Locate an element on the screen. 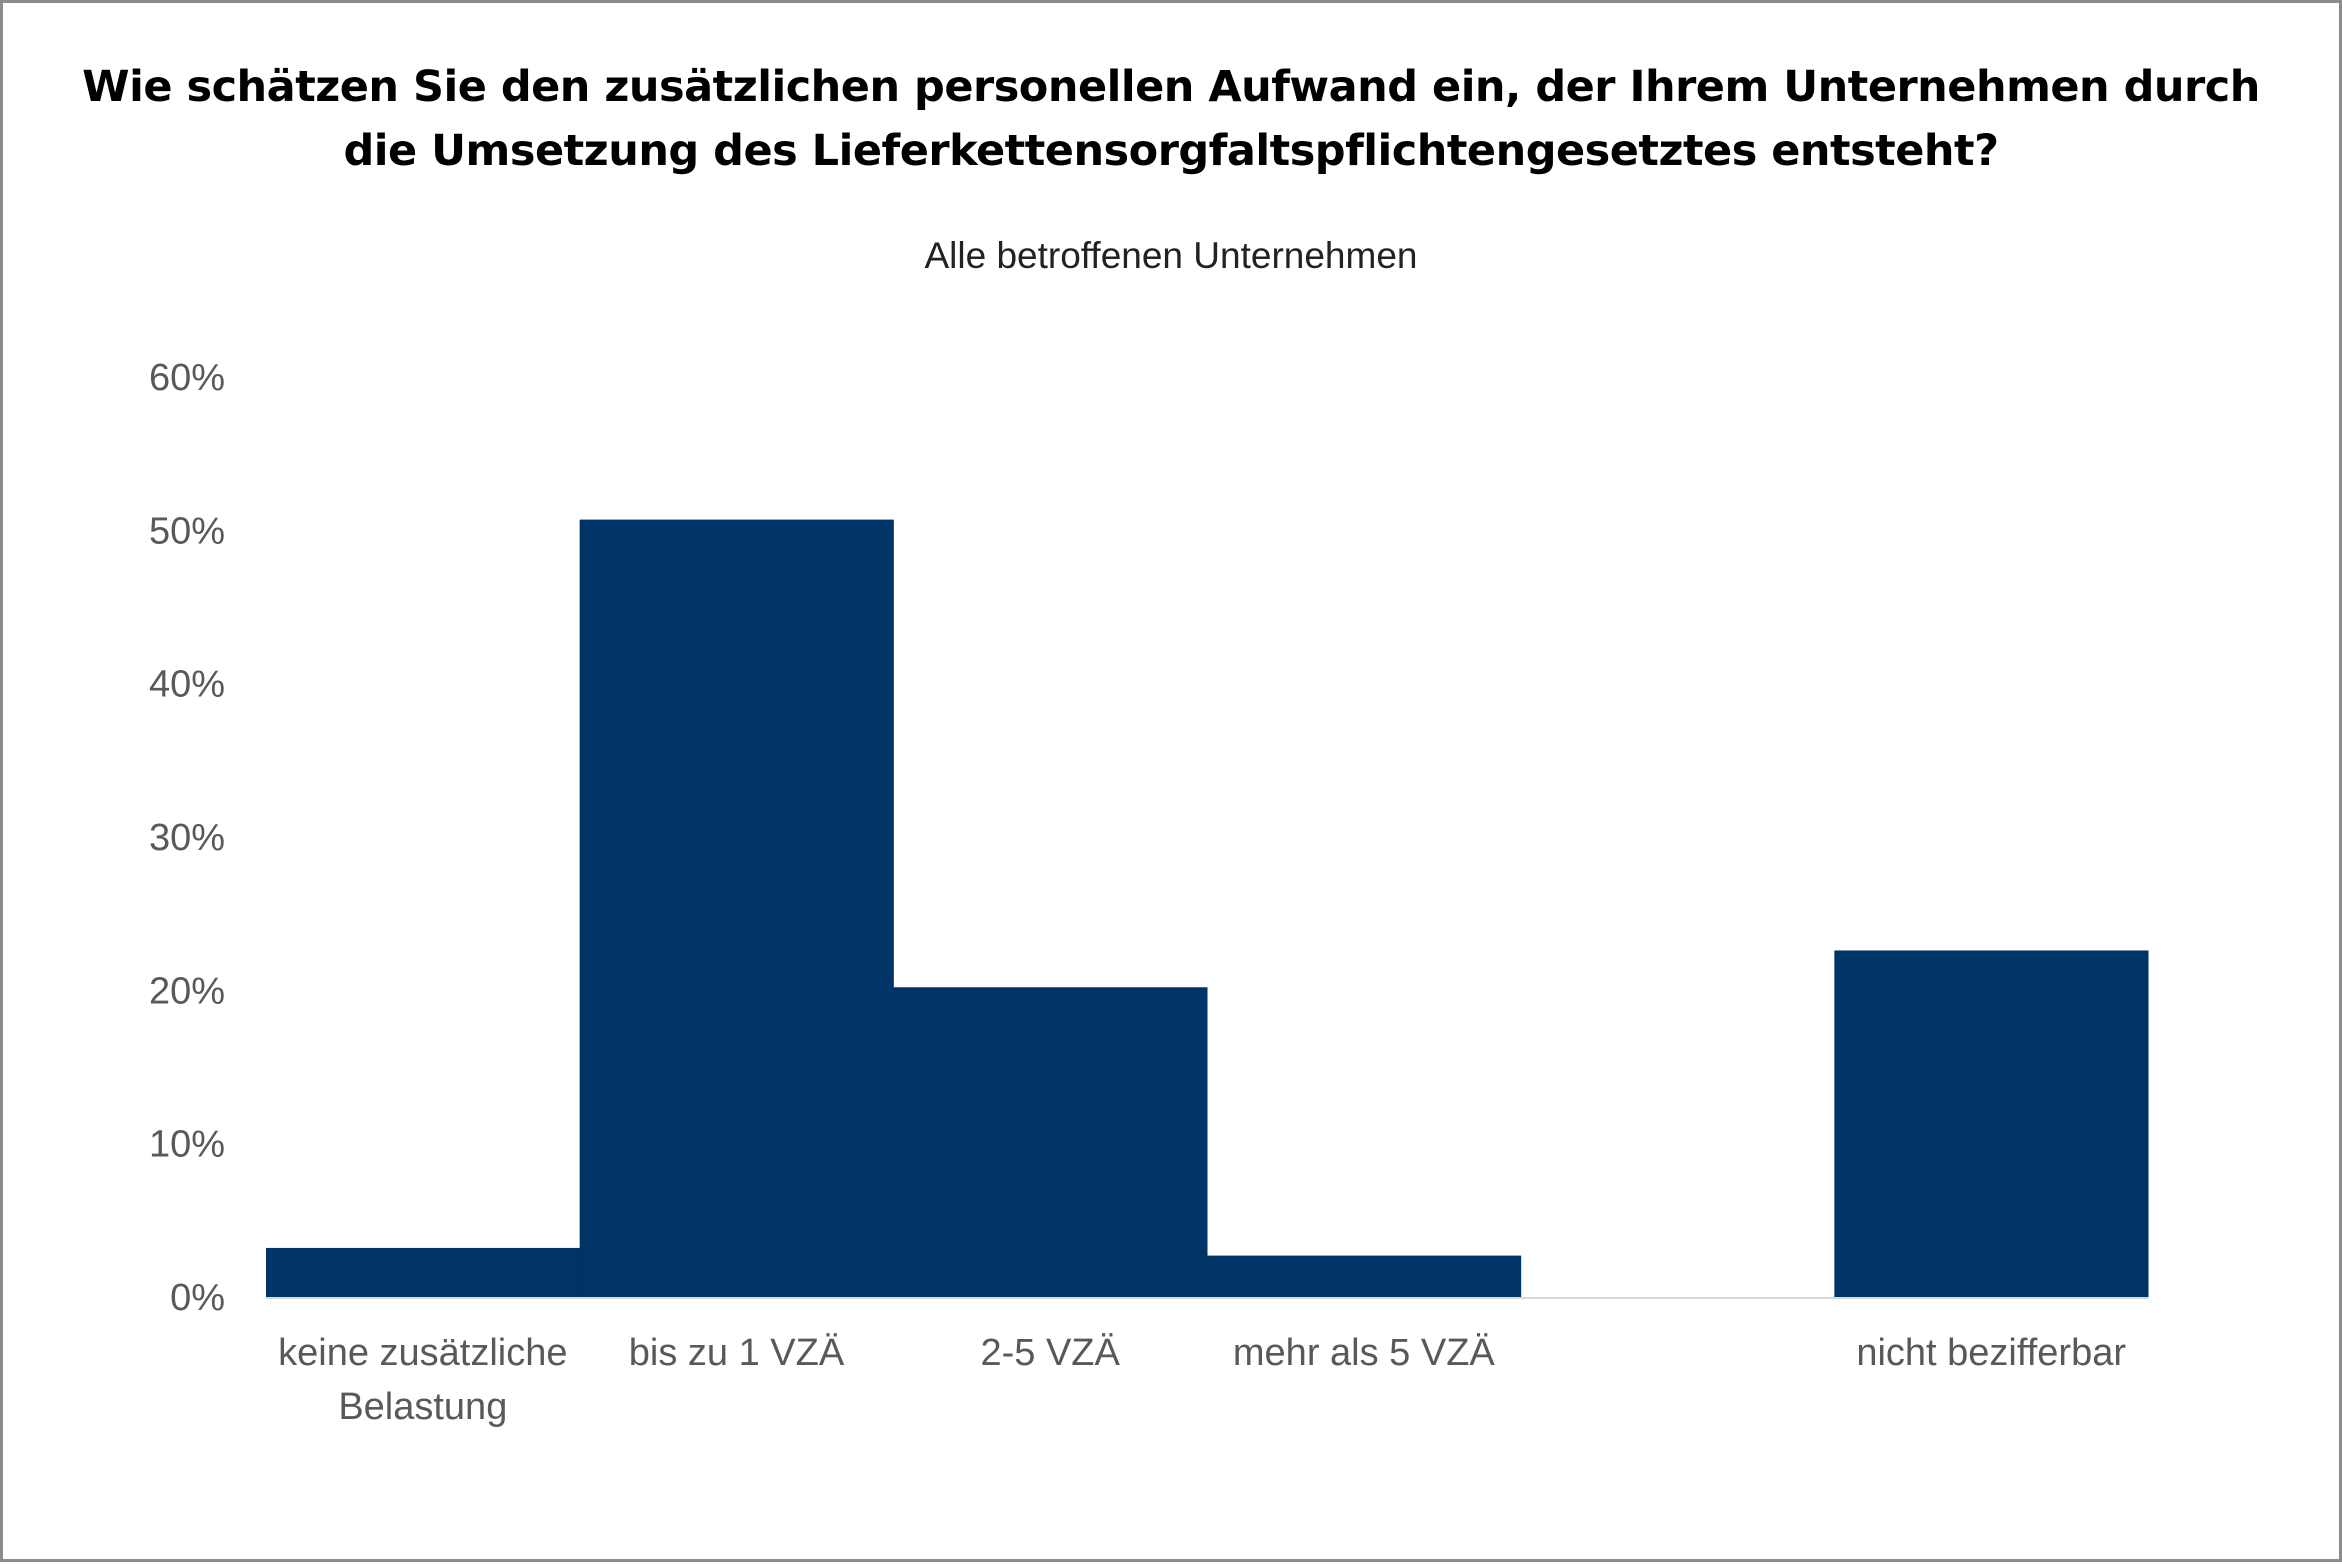 The height and width of the screenshot is (1565, 2342). y-tick-label: 60% is located at coordinates (187, 378).